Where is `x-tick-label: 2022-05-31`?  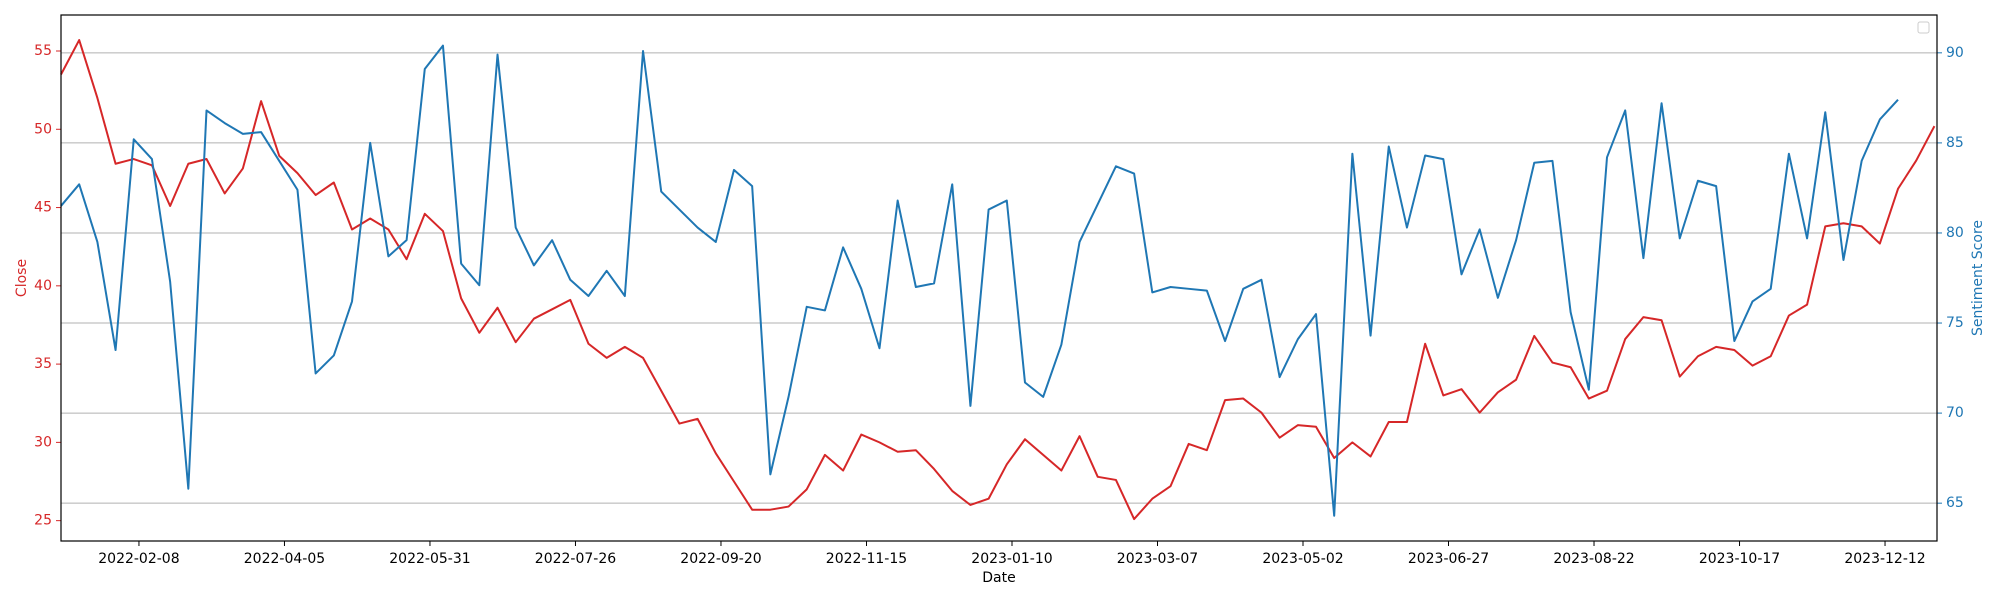
x-tick-label: 2022-05-31 is located at coordinates (429, 559).